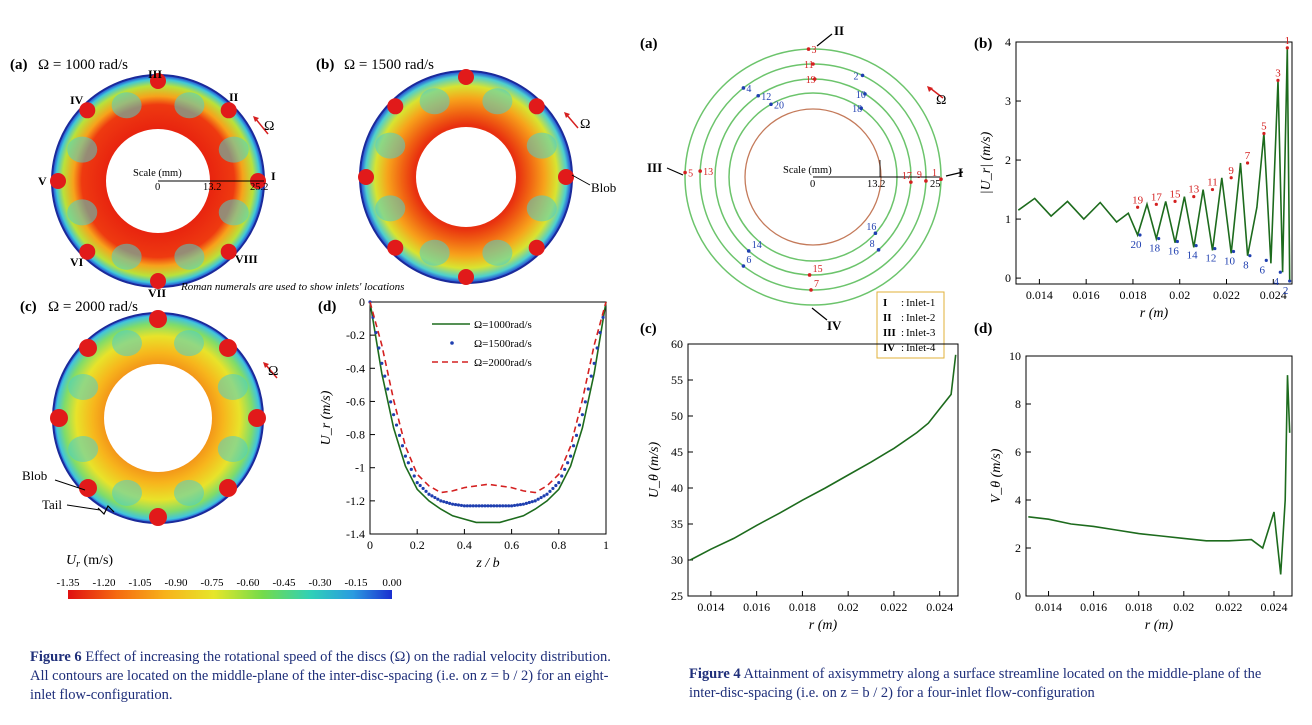  What do you see at coordinates (1277, 282) in the screenshot?
I see `trough-label: 4` at bounding box center [1277, 282].